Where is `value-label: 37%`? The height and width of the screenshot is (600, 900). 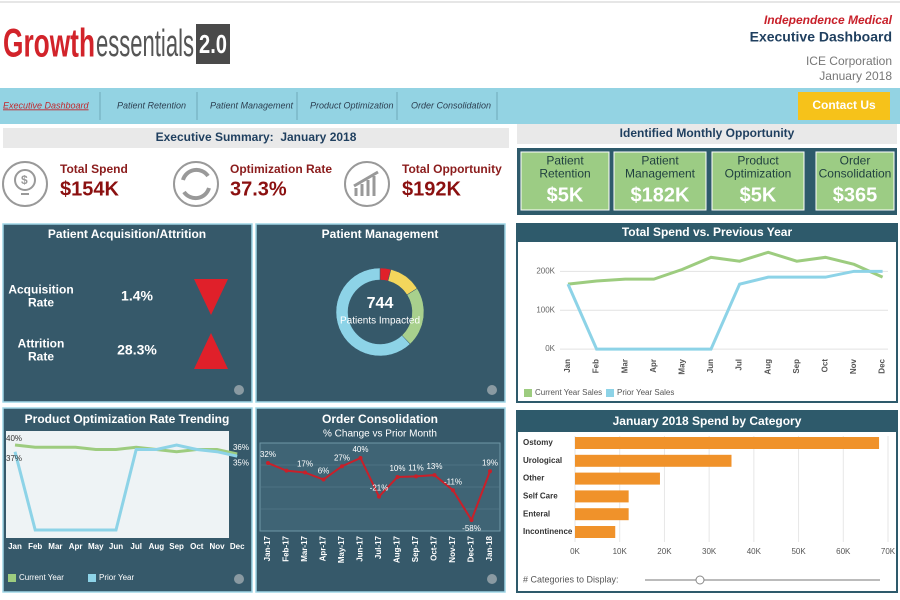 value-label: 37% is located at coordinates (14, 458).